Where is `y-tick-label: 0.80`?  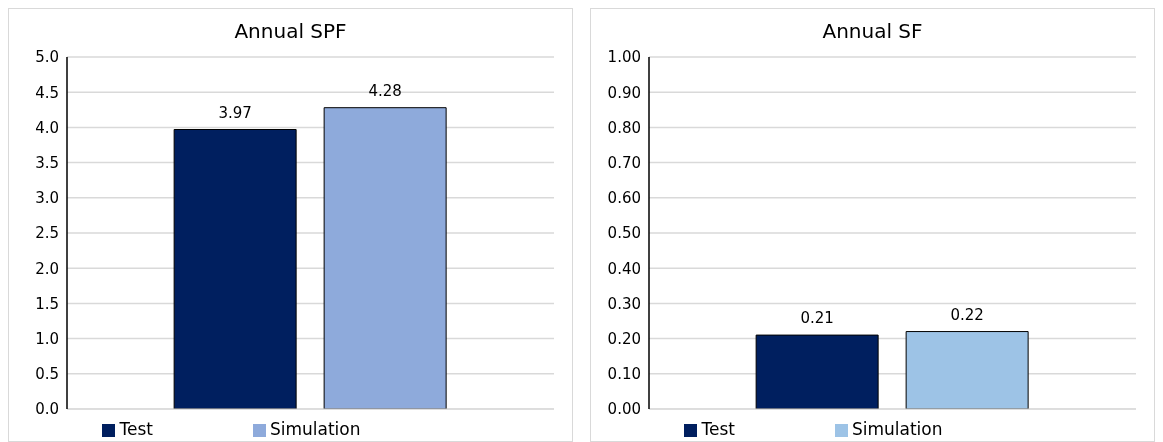 y-tick-label: 0.80 is located at coordinates (624, 127).